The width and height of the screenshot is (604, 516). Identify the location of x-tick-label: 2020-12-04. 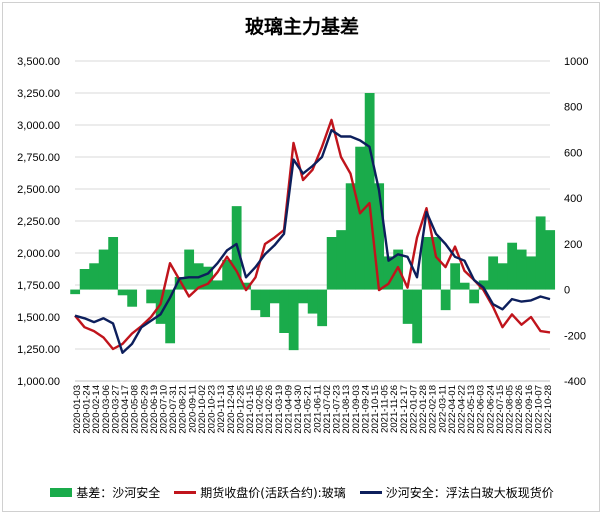
(231, 409).